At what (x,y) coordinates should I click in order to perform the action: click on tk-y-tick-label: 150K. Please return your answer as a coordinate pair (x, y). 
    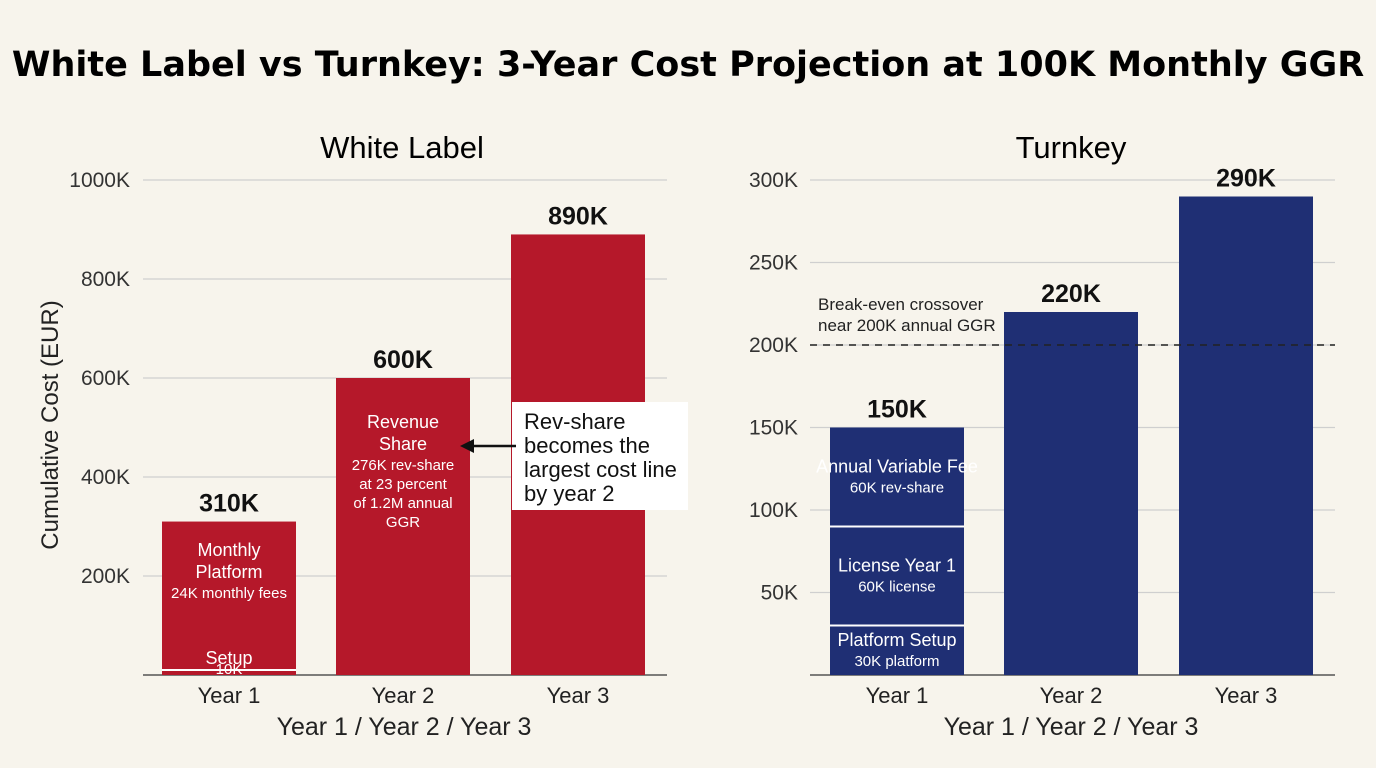
    Looking at the image, I should click on (773, 428).